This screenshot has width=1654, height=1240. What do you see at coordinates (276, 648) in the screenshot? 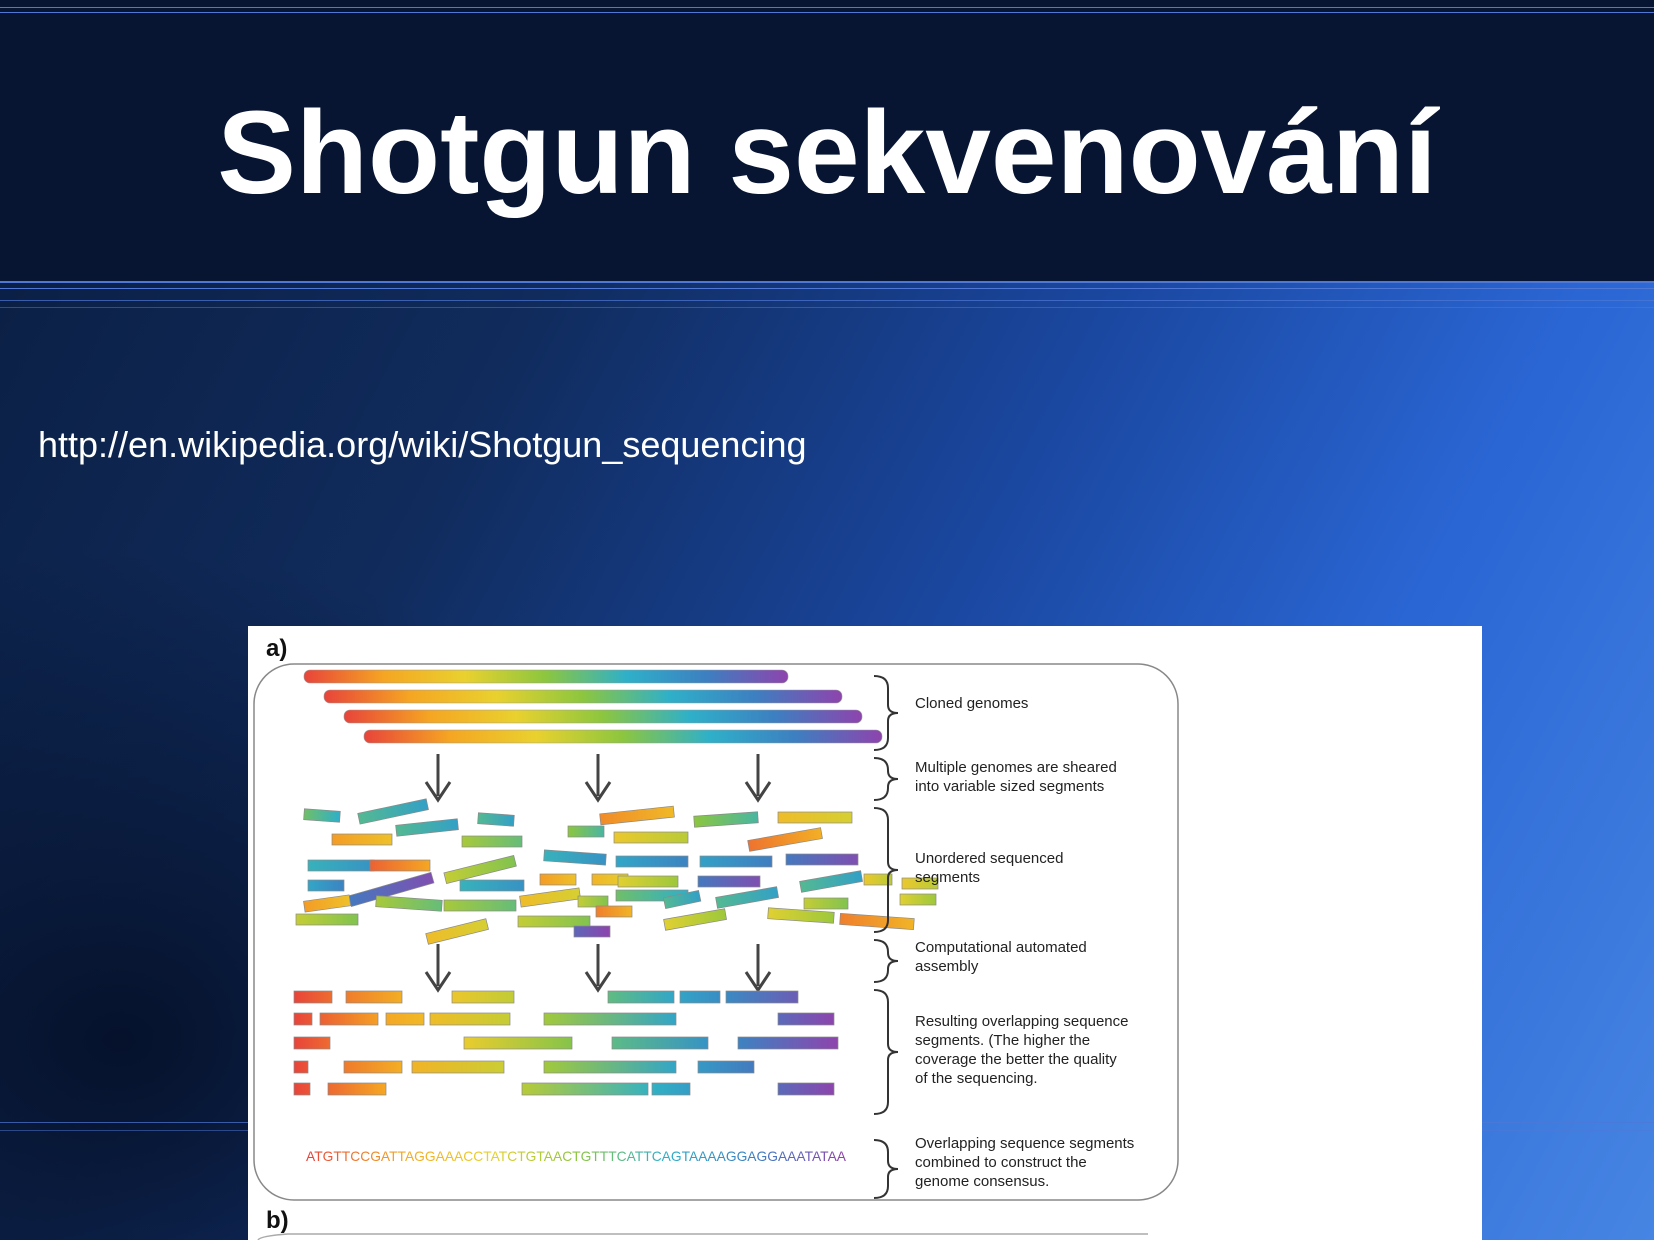
I see `panel-a-label: a)` at bounding box center [276, 648].